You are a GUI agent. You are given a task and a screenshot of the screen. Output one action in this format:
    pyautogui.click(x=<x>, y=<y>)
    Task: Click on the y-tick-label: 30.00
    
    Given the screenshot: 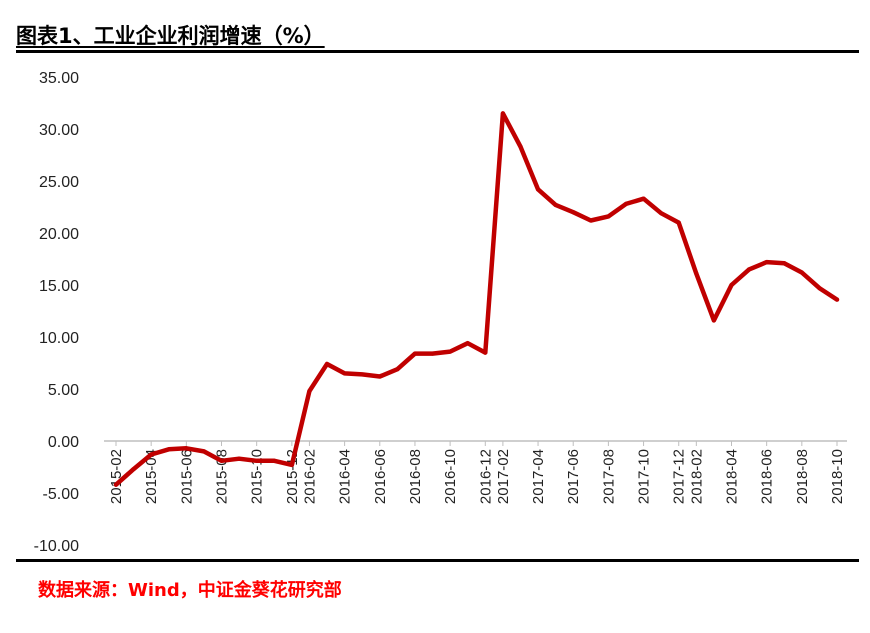 What is the action you would take?
    pyautogui.click(x=59, y=130)
    